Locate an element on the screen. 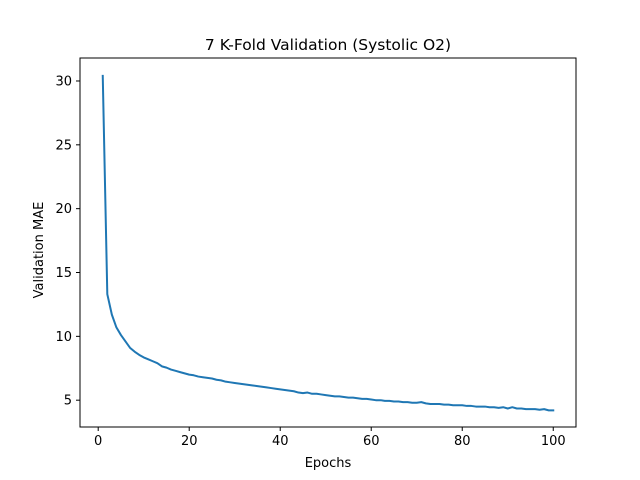 The width and height of the screenshot is (640, 480). x-tick-label: 100 is located at coordinates (553, 441).